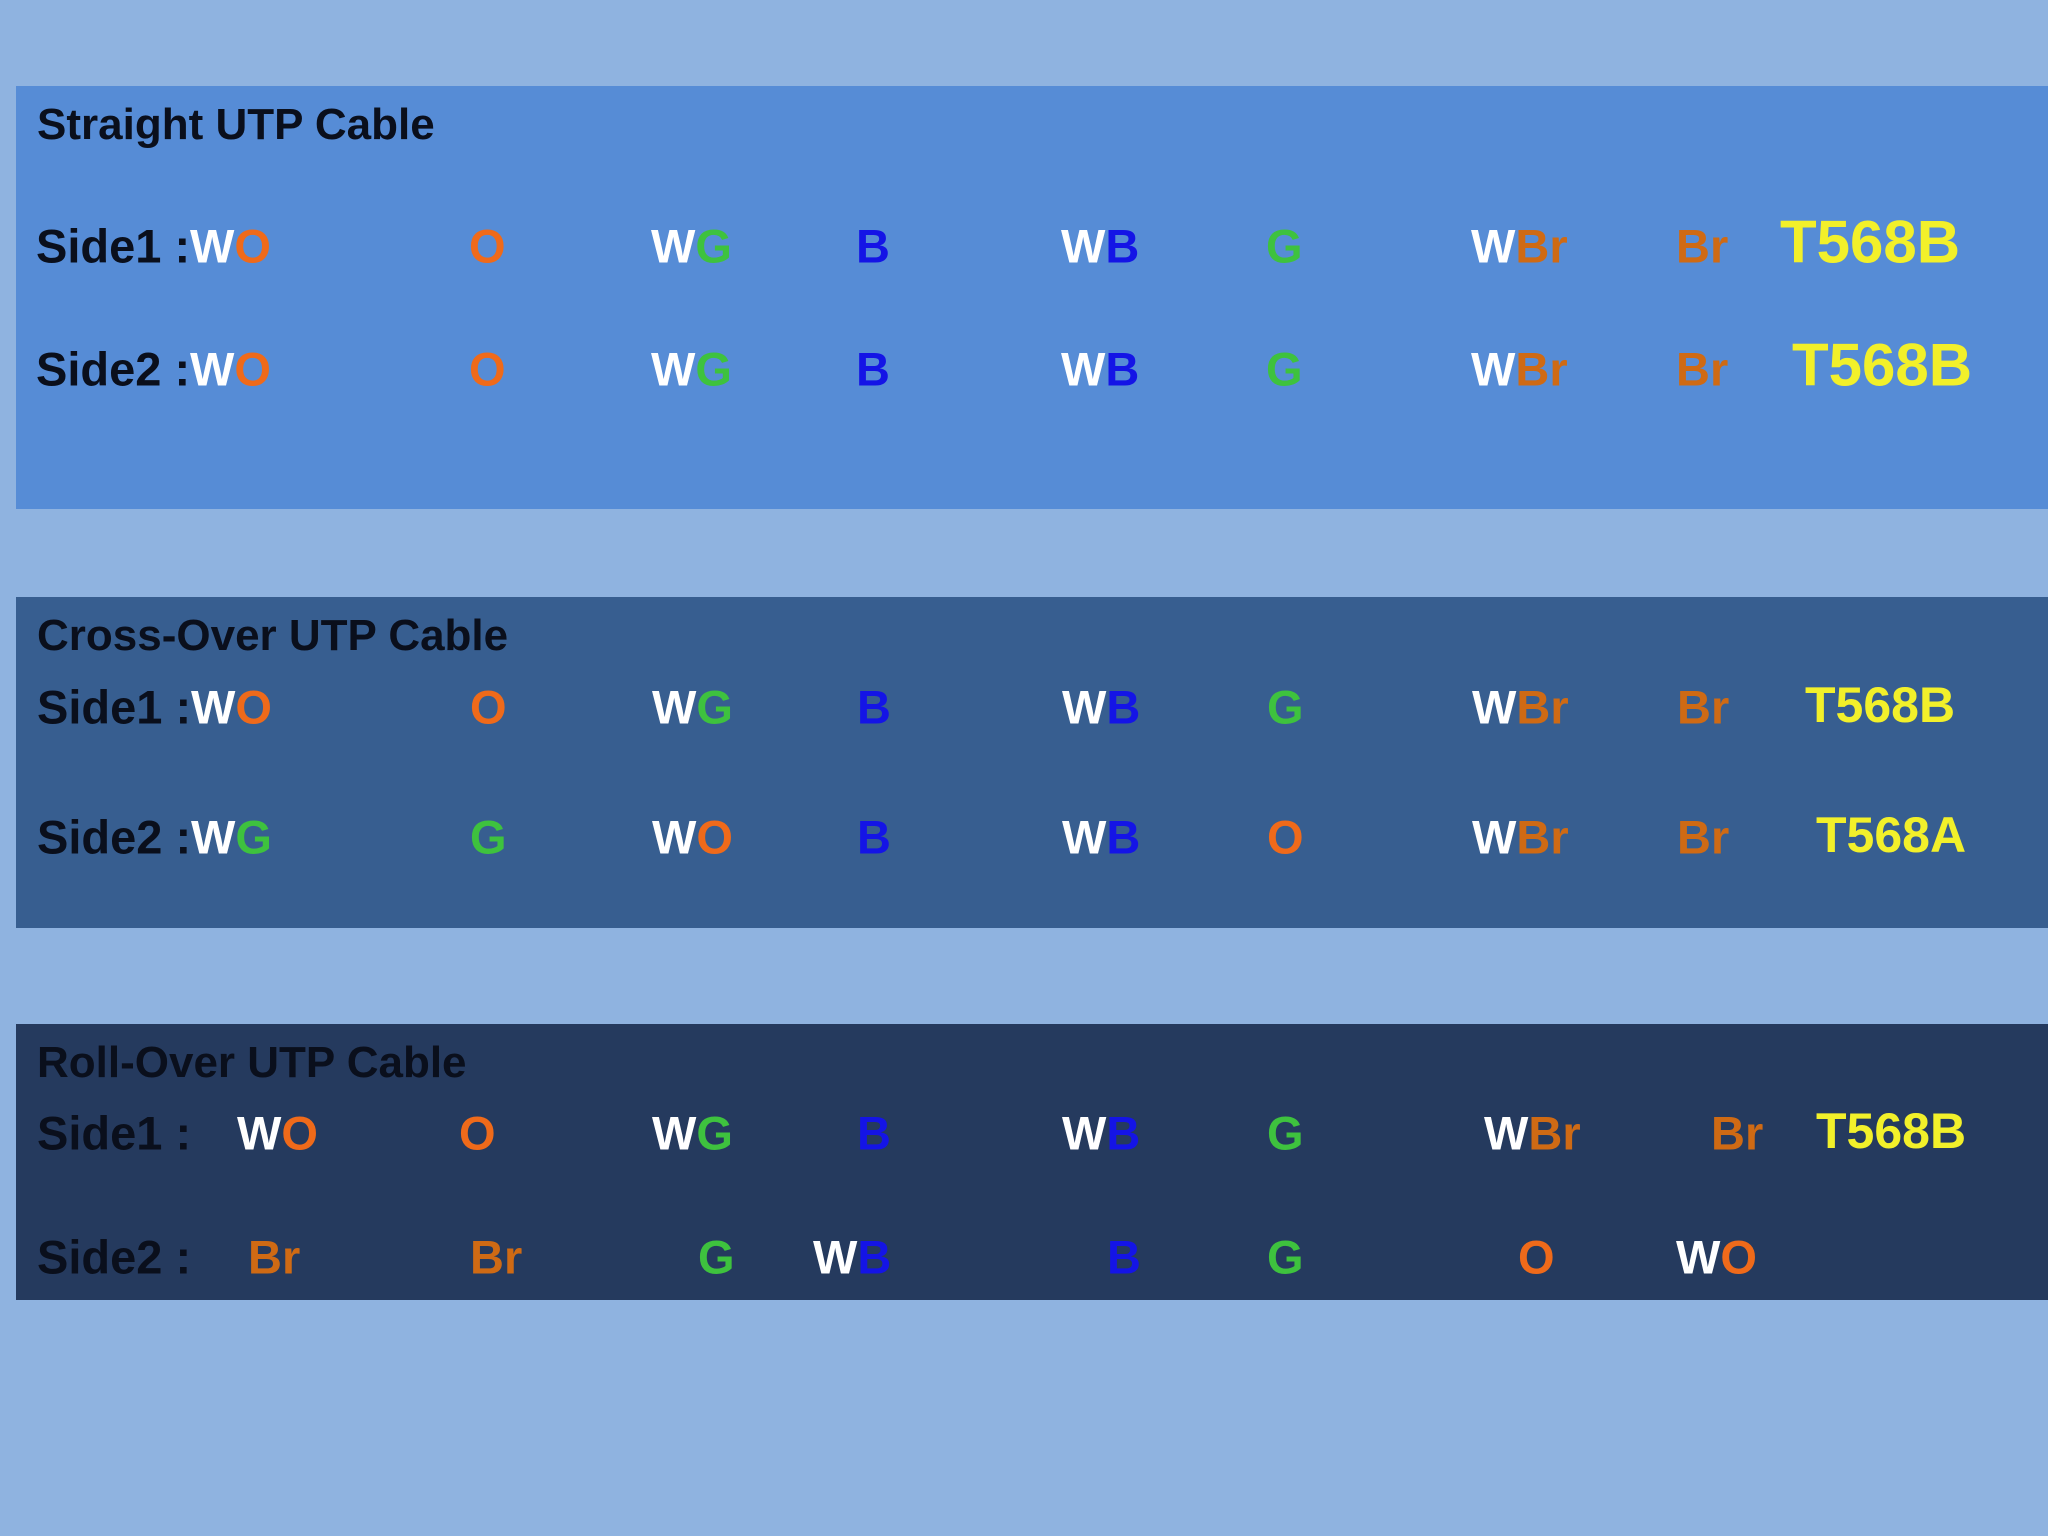  What do you see at coordinates (1285, 837) in the screenshot?
I see `wire-6: O` at bounding box center [1285, 837].